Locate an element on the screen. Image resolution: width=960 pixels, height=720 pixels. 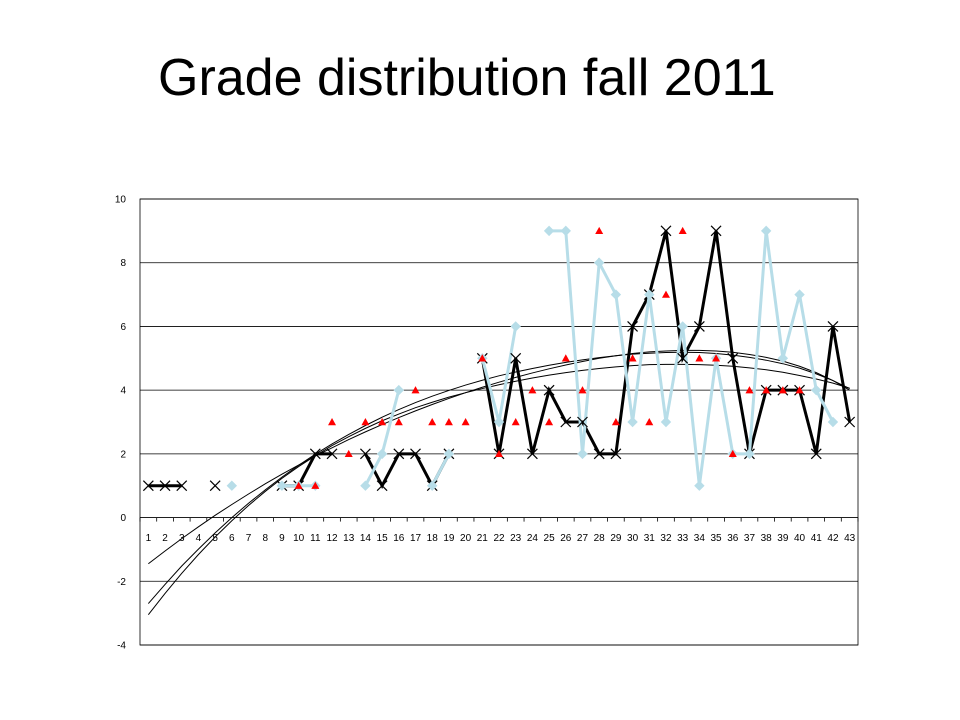
x-tick-label: 23 is located at coordinates (516, 538).